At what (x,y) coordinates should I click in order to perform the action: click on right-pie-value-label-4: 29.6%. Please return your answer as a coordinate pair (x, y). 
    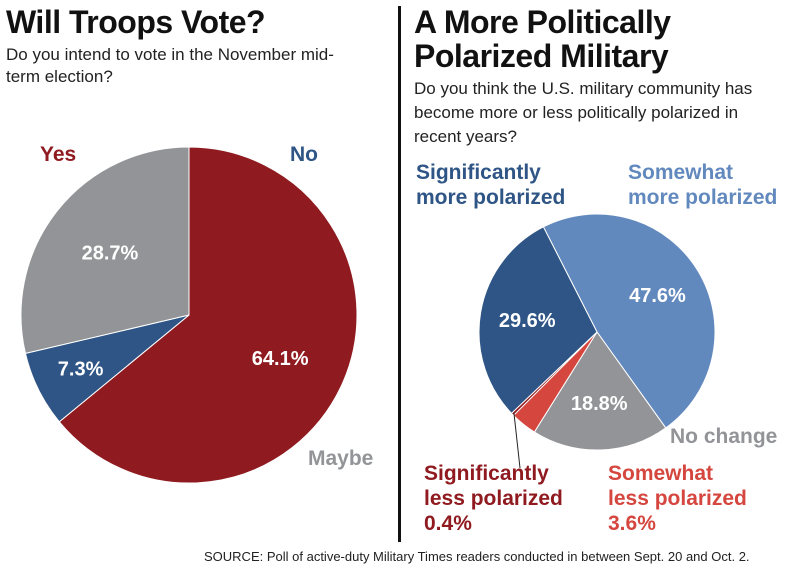
    Looking at the image, I should click on (527, 321).